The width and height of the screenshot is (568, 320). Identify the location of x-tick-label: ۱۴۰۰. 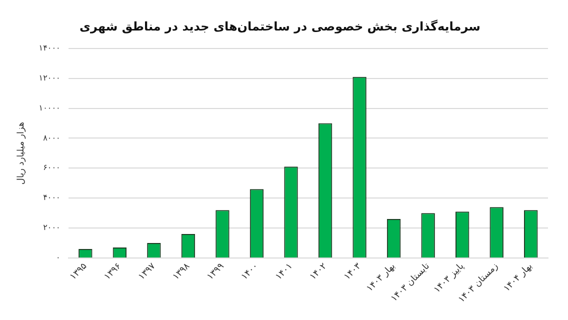
(250, 272).